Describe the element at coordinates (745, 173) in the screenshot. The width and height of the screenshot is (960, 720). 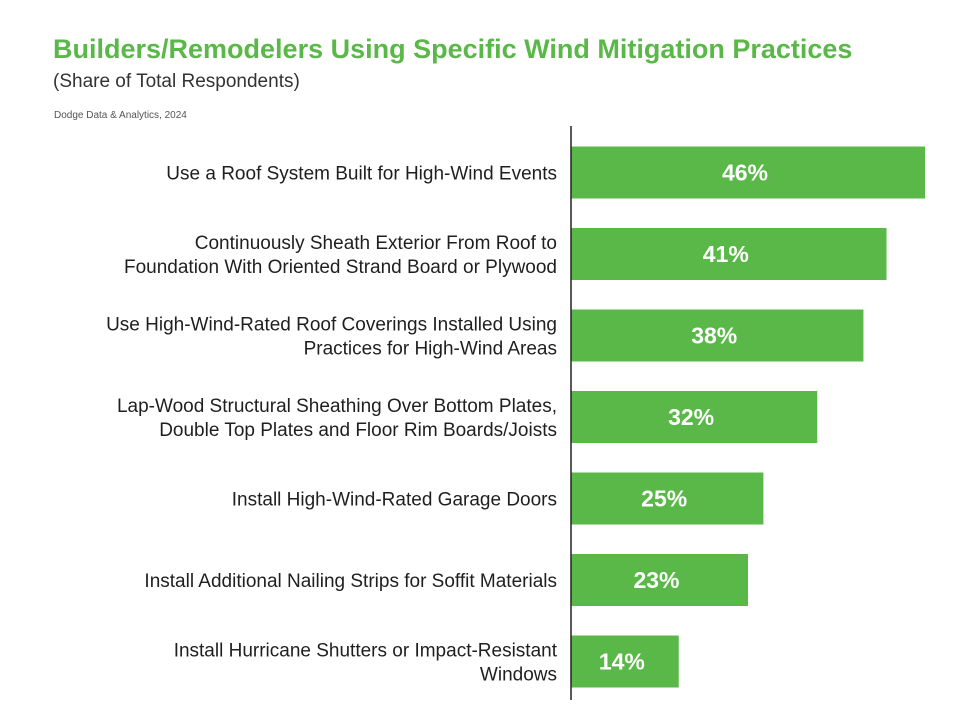
I see `bar-value-label-1: 46%` at that location.